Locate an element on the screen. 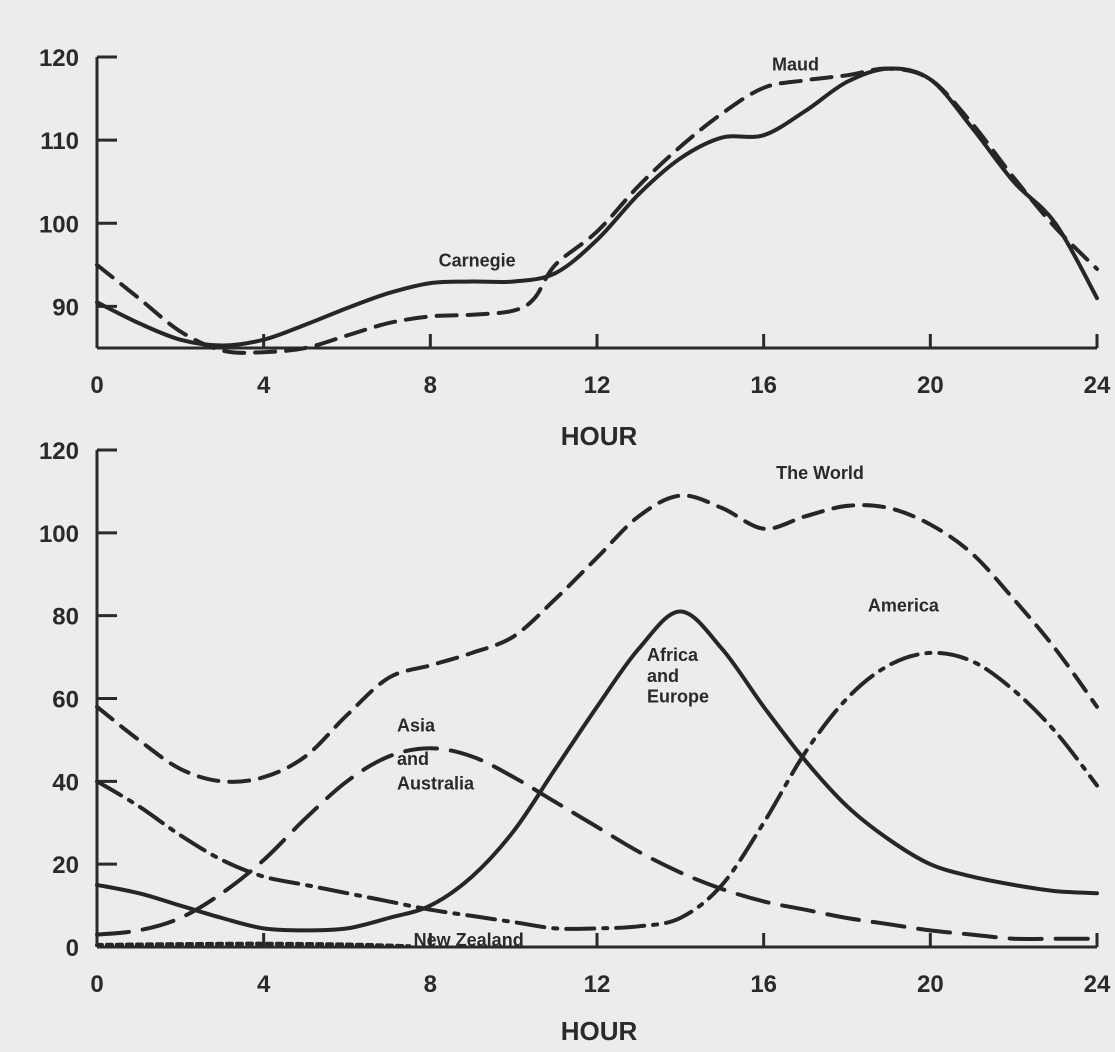 The width and height of the screenshot is (1115, 1052). curve-label-europe: Europe is located at coordinates (678, 697).